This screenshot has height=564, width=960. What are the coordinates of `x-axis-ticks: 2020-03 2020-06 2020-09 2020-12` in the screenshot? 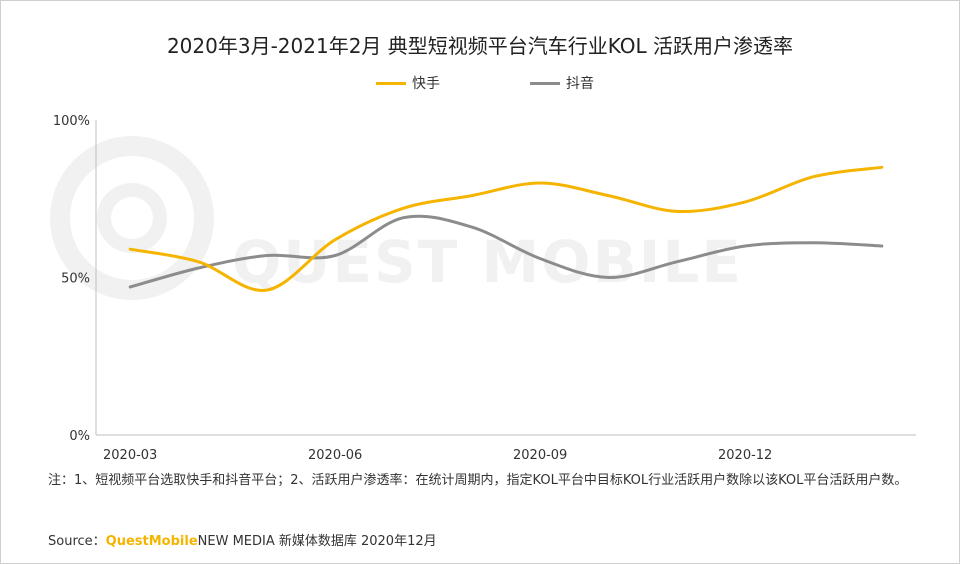 It's located at (437, 455).